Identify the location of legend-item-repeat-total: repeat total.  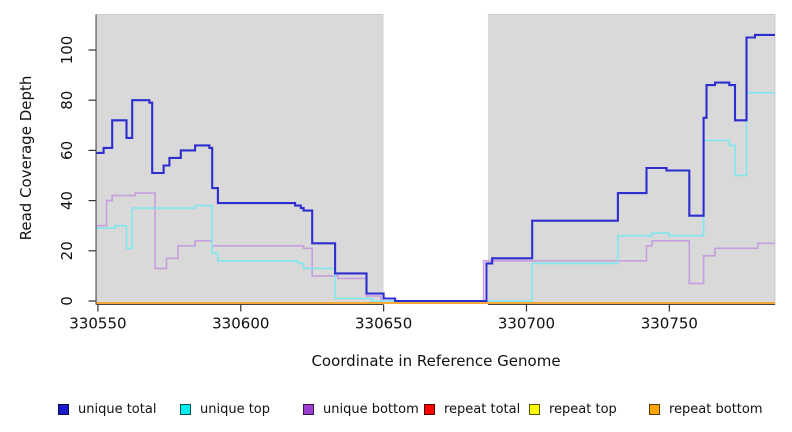
(472, 409).